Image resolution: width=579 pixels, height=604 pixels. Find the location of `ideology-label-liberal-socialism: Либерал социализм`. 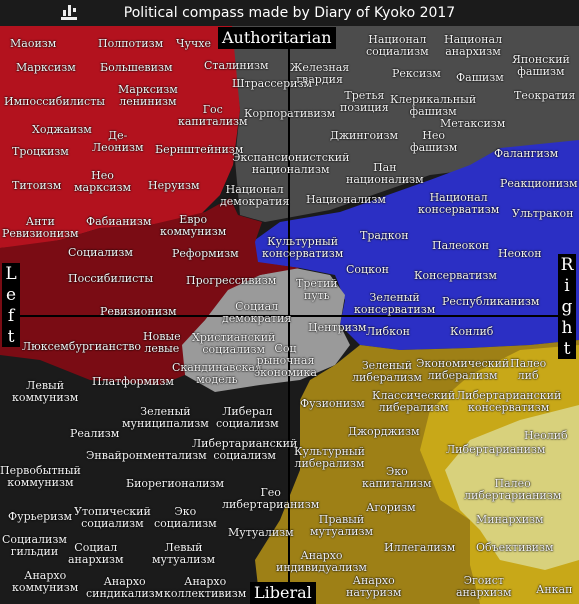

ideology-label-liberal-socialism: Либерал социализм is located at coordinates (247, 417).